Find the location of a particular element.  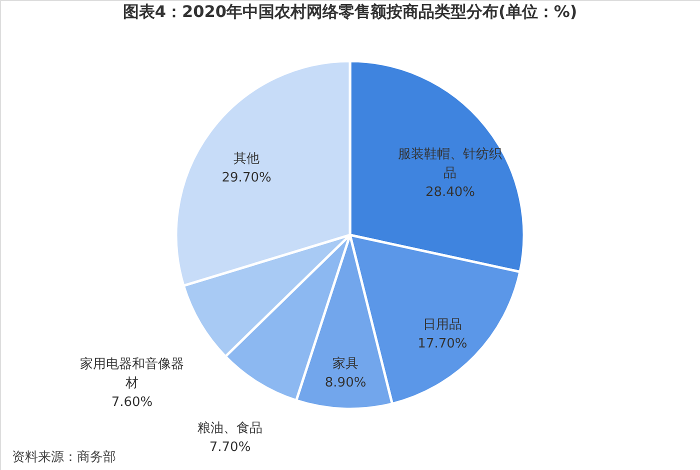

slice-label: 其他 is located at coordinates (247, 158).